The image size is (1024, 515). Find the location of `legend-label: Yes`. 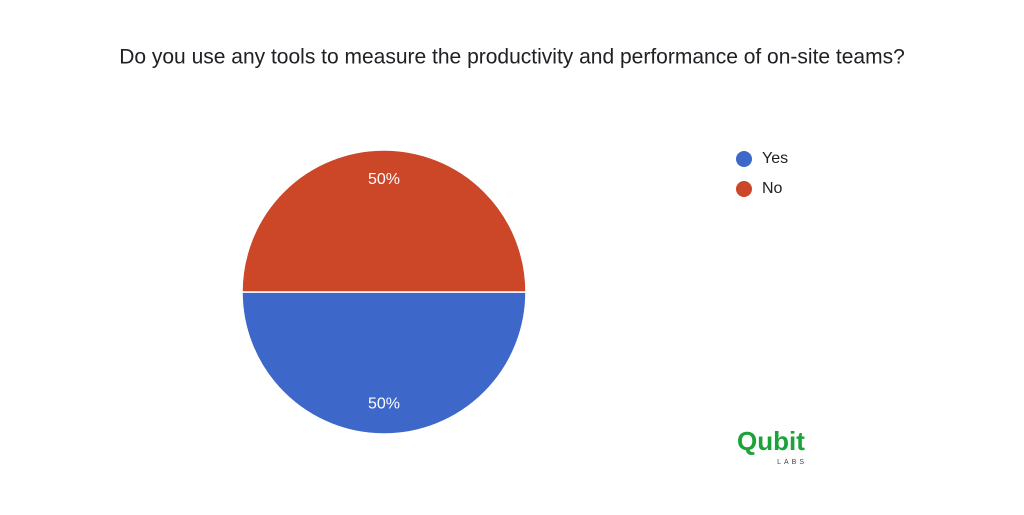

legend-label: Yes is located at coordinates (775, 158).